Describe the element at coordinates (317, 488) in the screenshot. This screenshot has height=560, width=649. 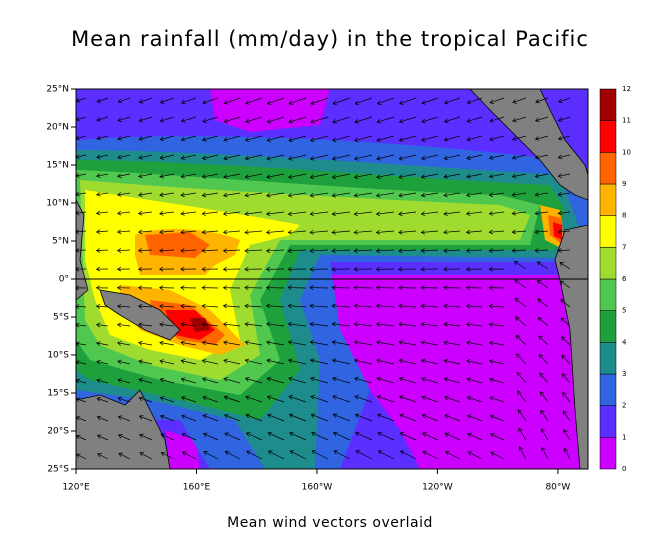
I see `x-tick-label: 160°W` at that location.